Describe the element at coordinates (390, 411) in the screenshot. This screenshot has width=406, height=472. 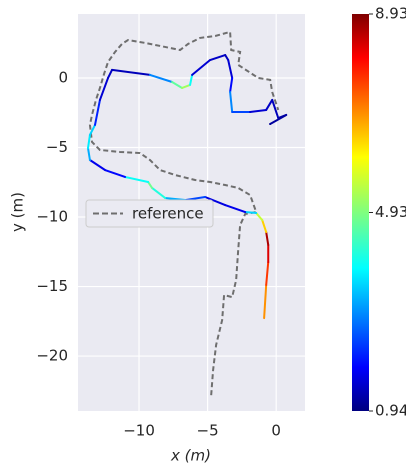
I see `colorbar-tick-label: 0.944` at that location.